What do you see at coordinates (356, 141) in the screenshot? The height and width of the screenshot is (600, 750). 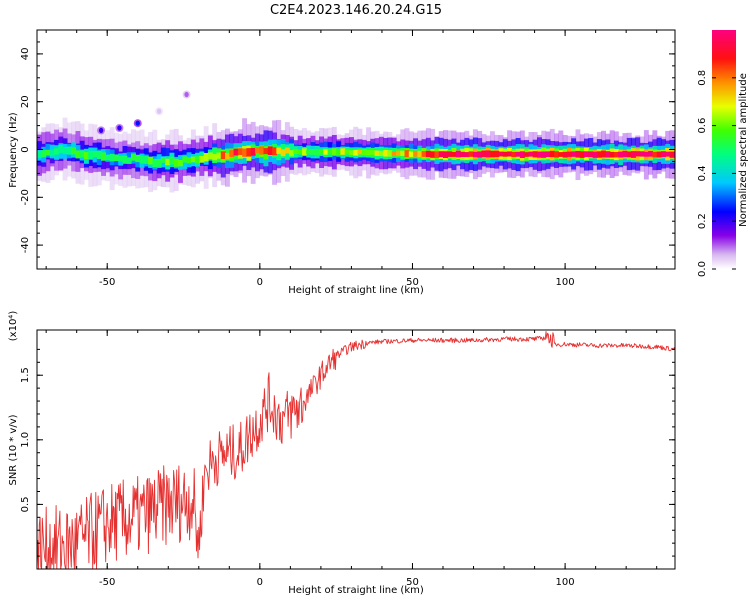 I see `spectrogram-heatmap` at bounding box center [356, 141].